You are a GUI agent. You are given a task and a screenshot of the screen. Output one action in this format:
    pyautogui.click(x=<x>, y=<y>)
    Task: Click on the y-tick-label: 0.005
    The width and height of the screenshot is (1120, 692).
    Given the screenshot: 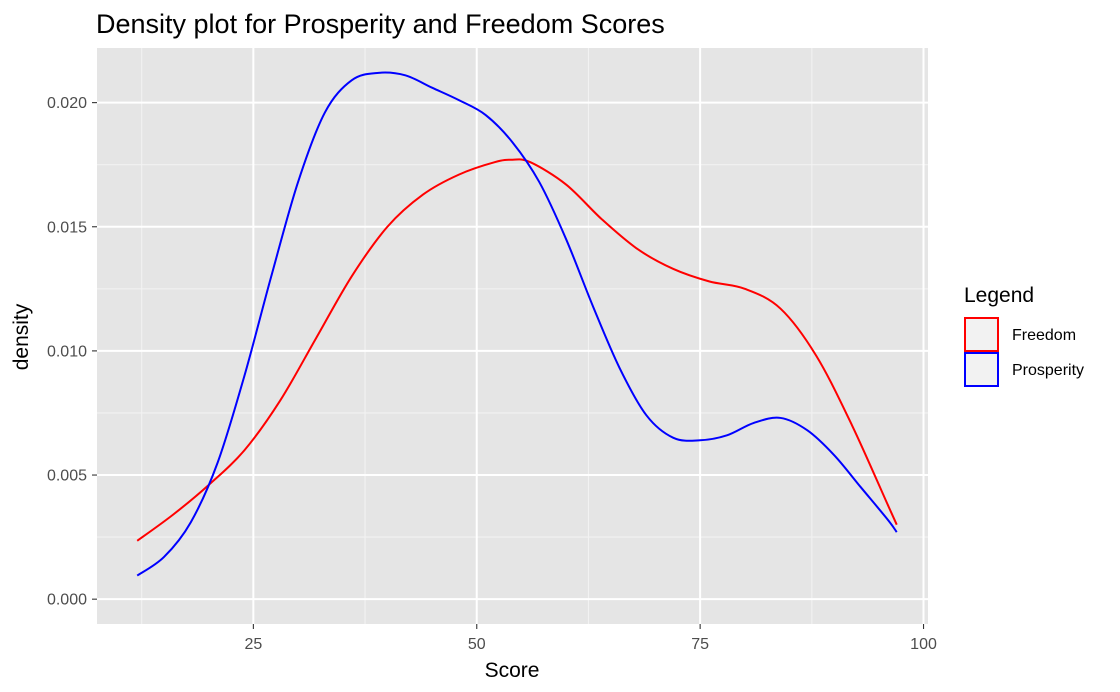 What is the action you would take?
    pyautogui.click(x=67, y=476)
    